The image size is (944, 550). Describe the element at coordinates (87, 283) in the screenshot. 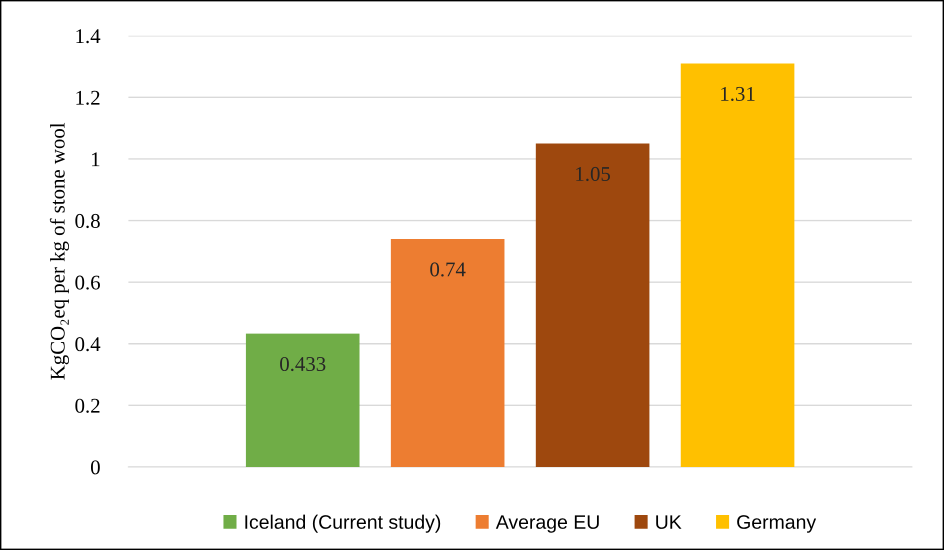

I see `y-tick-label: 0.6` at that location.